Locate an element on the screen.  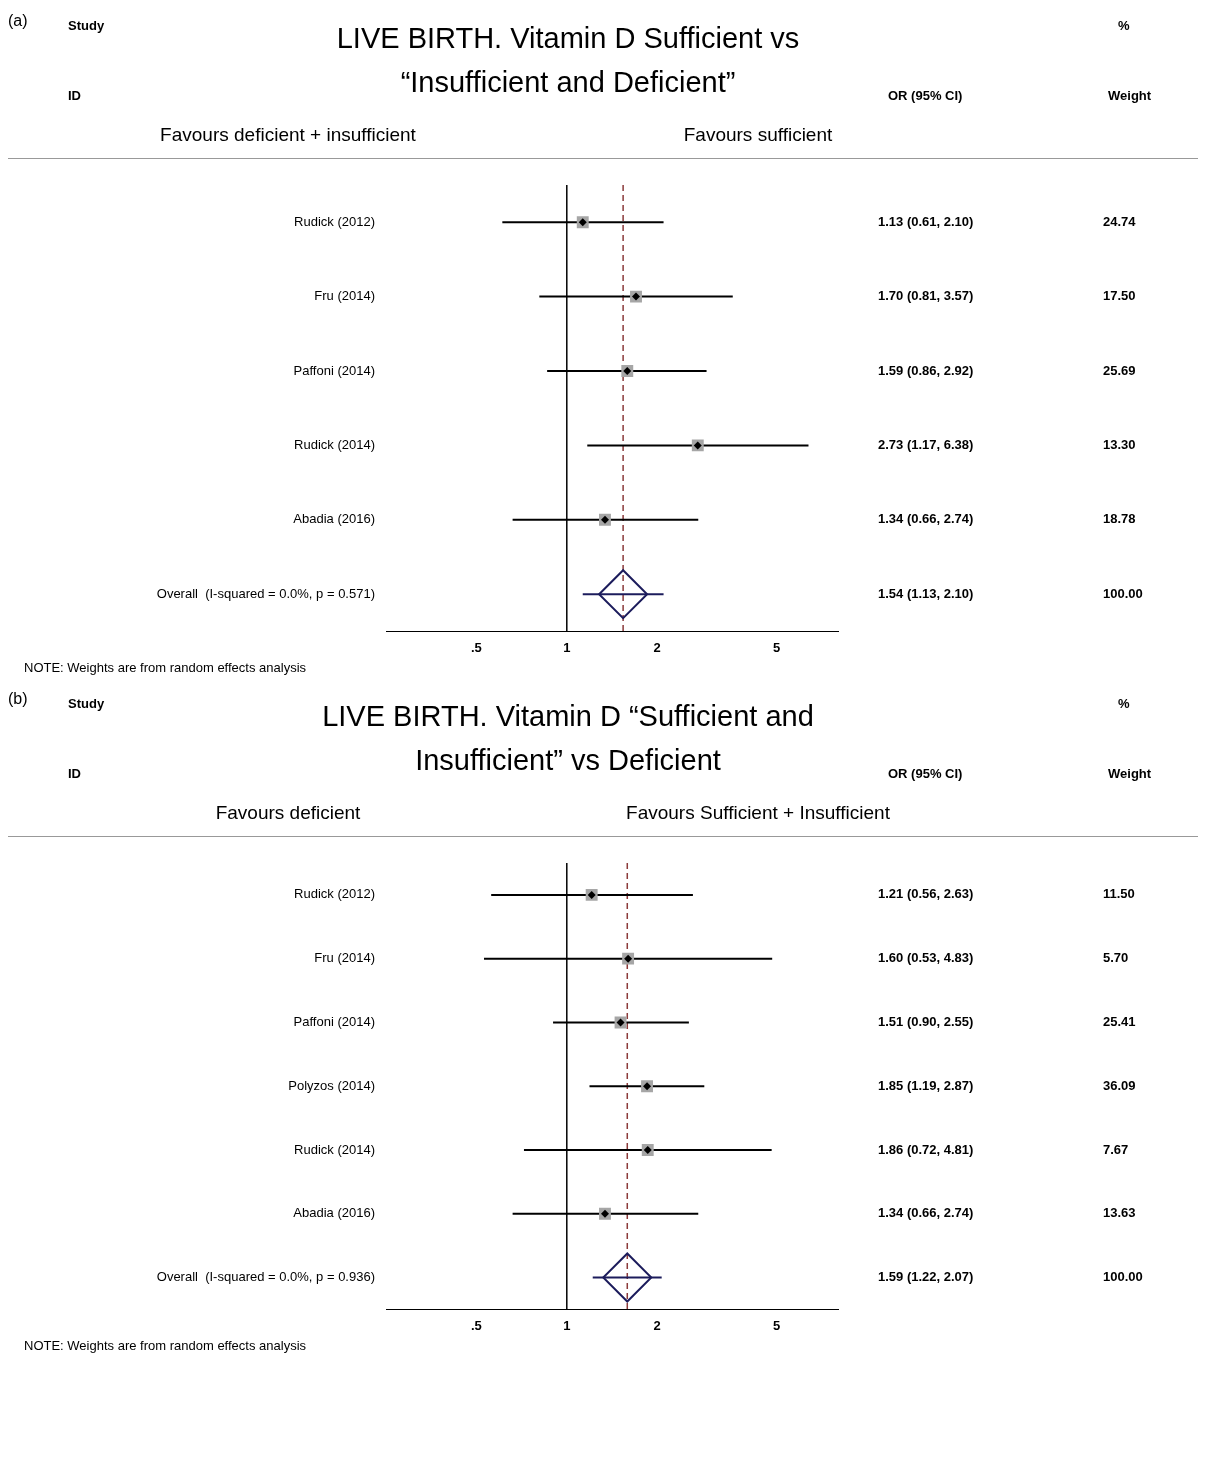
text: 25.41 is located at coordinates (1119, 1022).